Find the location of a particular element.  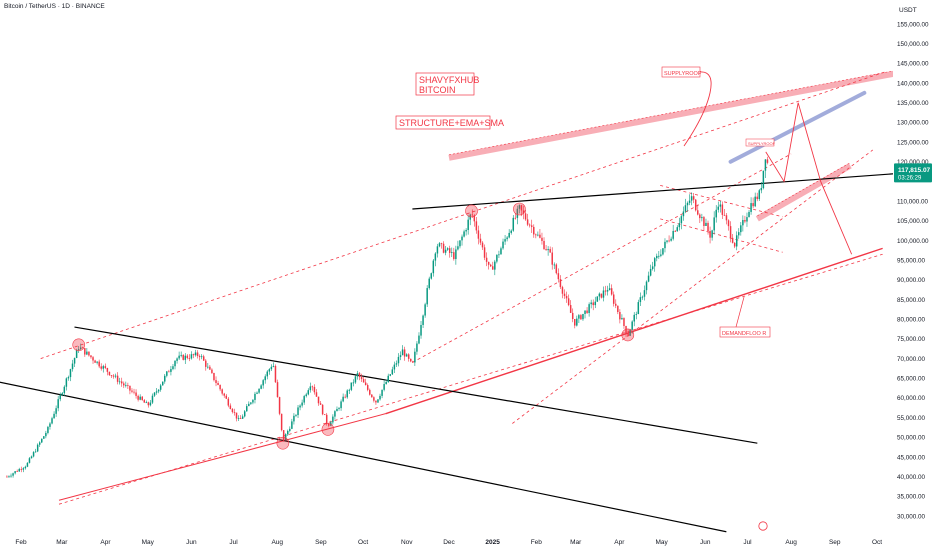

price-tick-label: 65,000.00 is located at coordinates (911, 379).